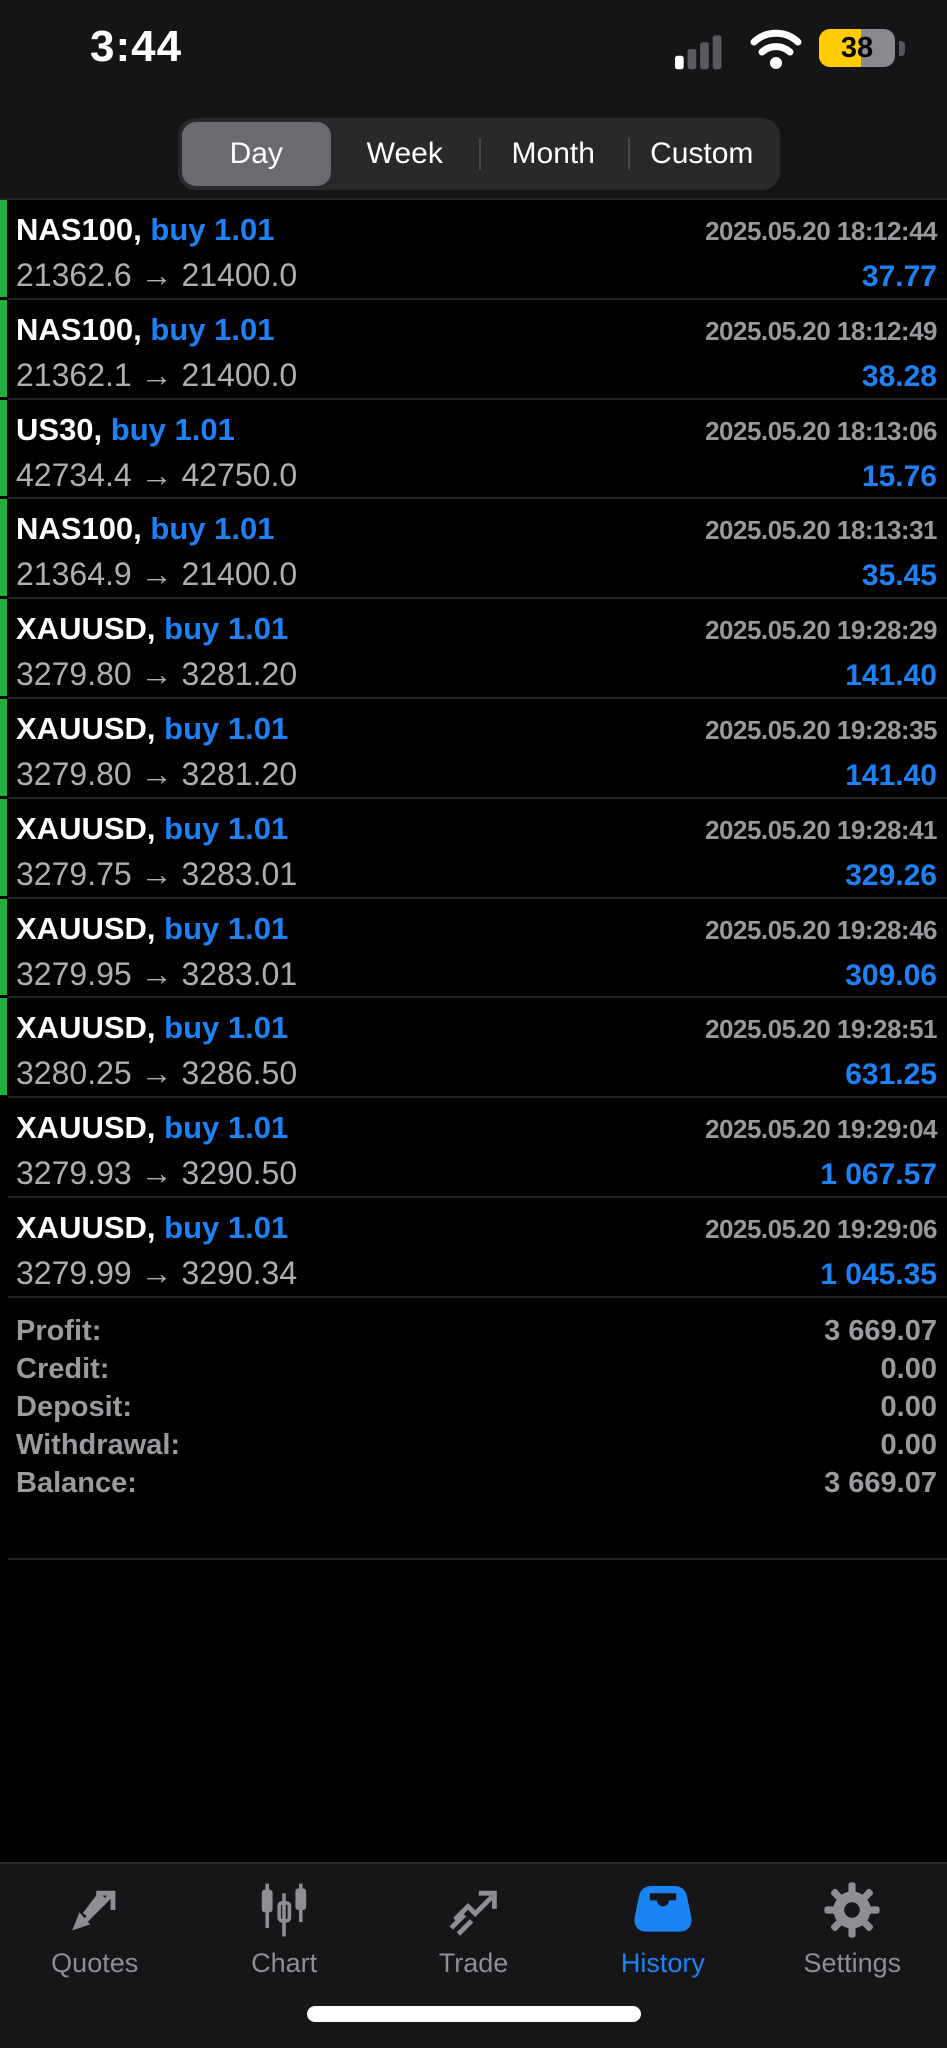  Describe the element at coordinates (239, 973) in the screenshot. I see `close-price: 3283.01` at that location.